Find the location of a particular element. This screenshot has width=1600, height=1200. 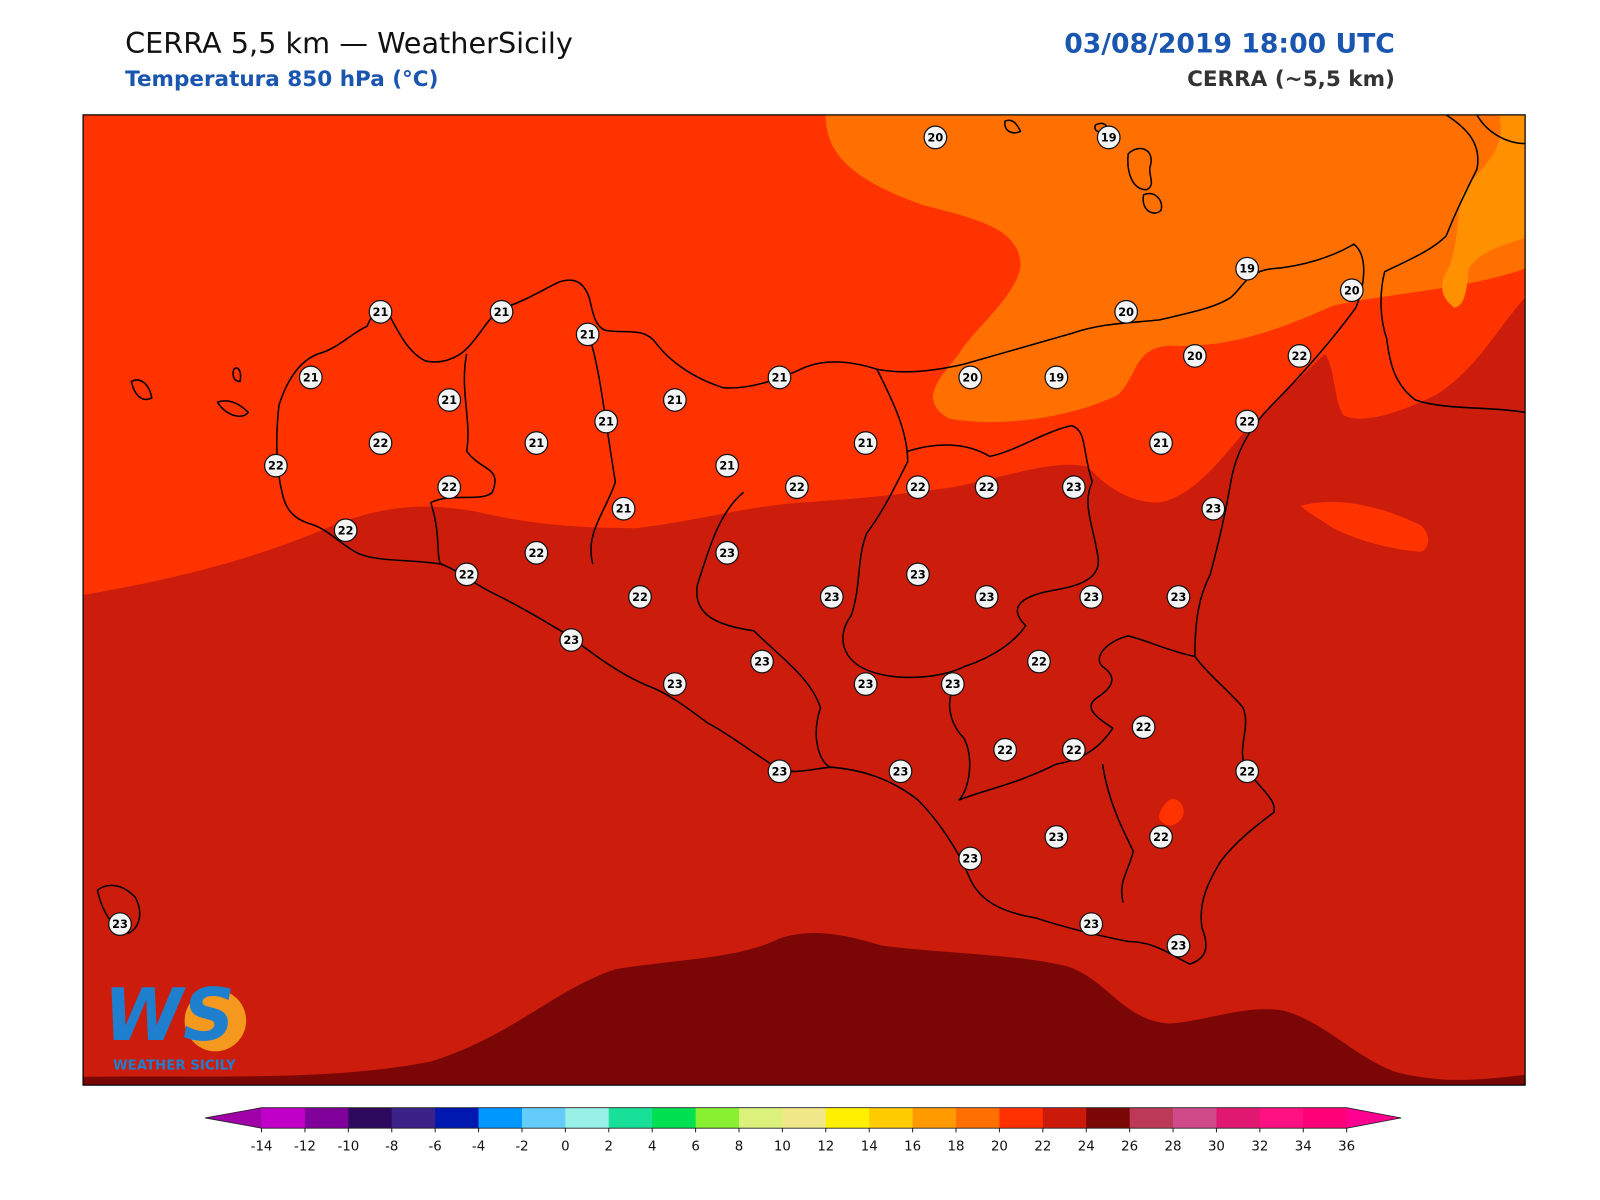

colorbar-tick-label: 22 is located at coordinates (1042, 1147).